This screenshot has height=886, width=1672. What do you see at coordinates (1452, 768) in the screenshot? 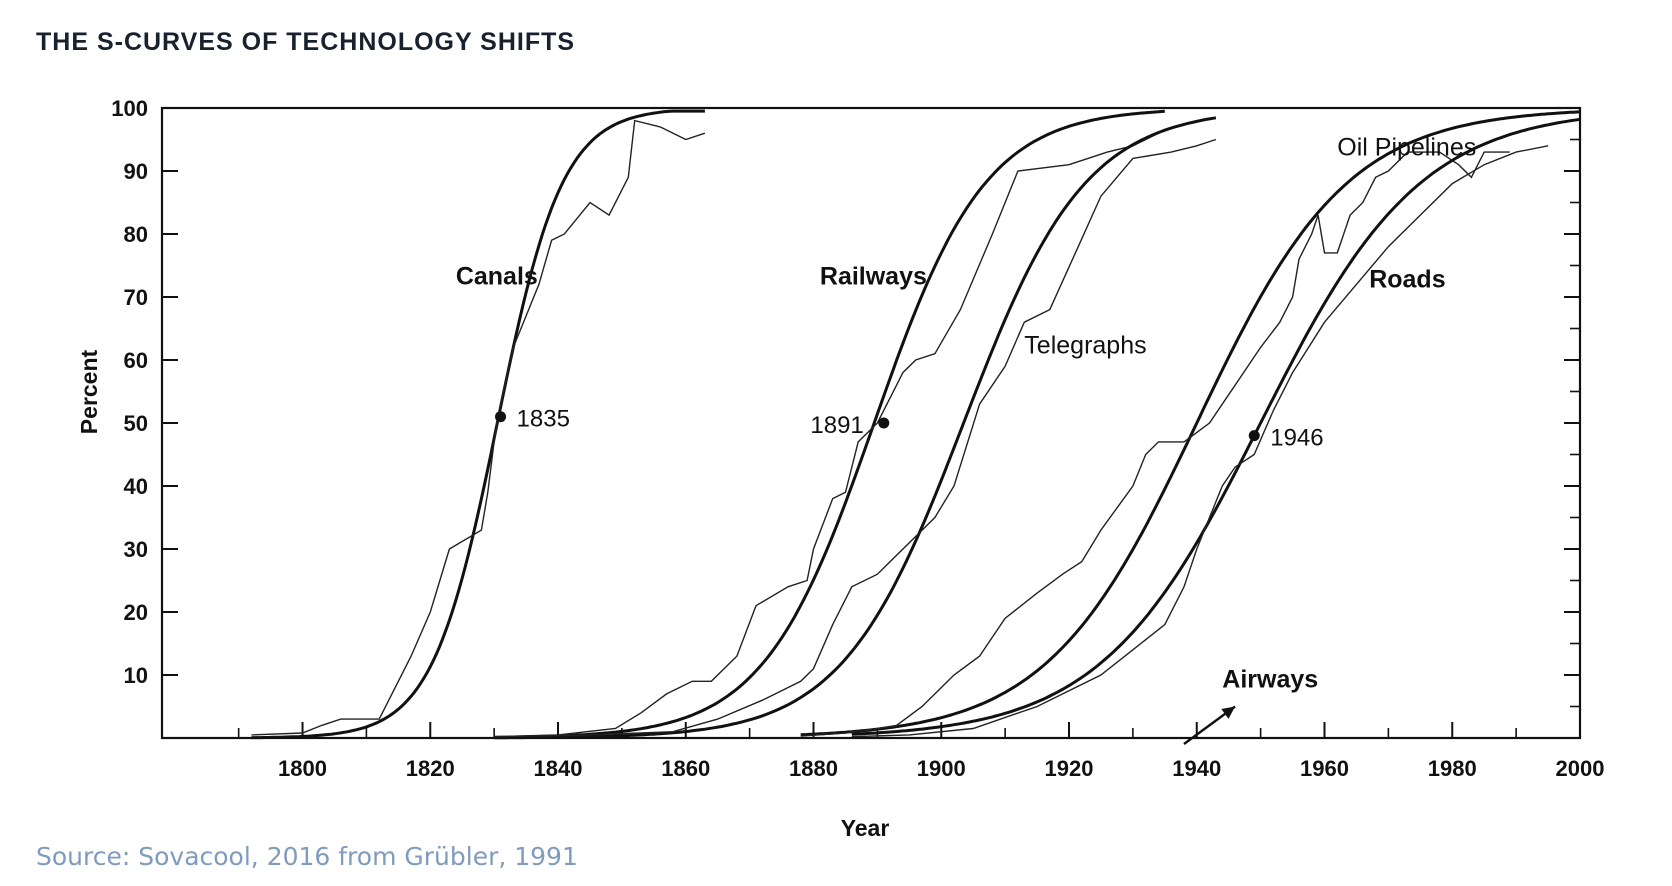
I see `x-tick-label-1980: 1980` at bounding box center [1452, 768].